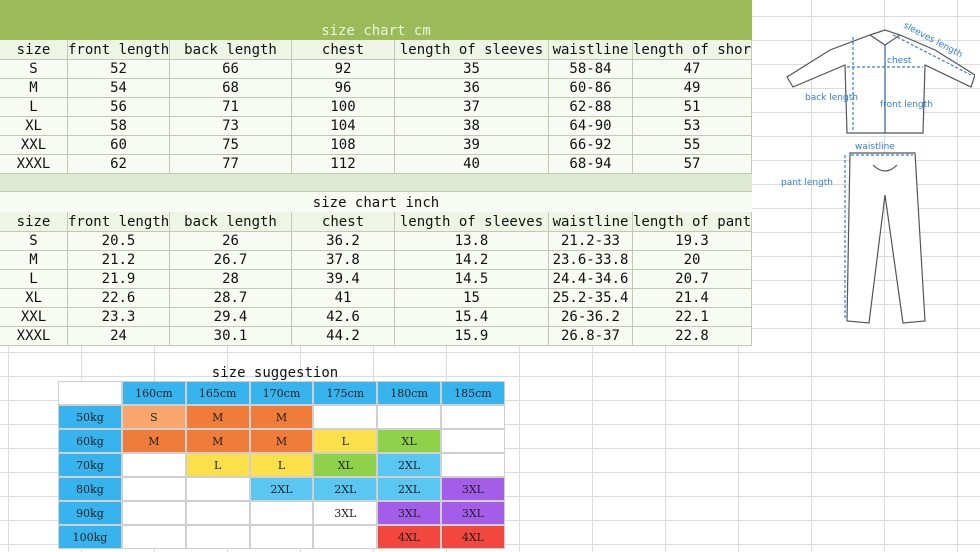 This screenshot has height=552, width=980. What do you see at coordinates (591, 69) in the screenshot?
I see `table-cell: 58-84` at bounding box center [591, 69].